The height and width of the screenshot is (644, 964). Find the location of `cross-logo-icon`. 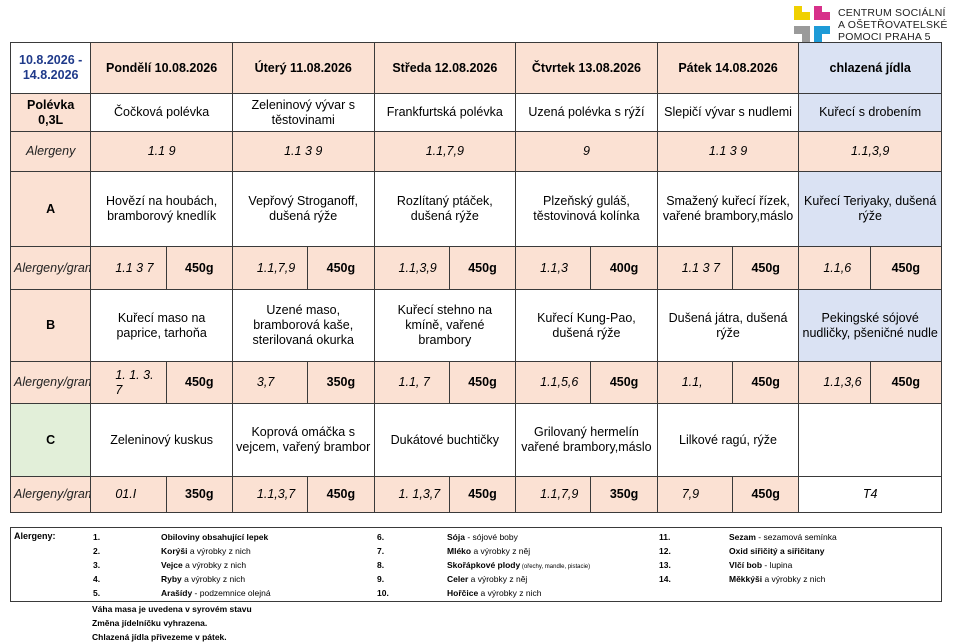

cross-logo-icon is located at coordinates (812, 24).